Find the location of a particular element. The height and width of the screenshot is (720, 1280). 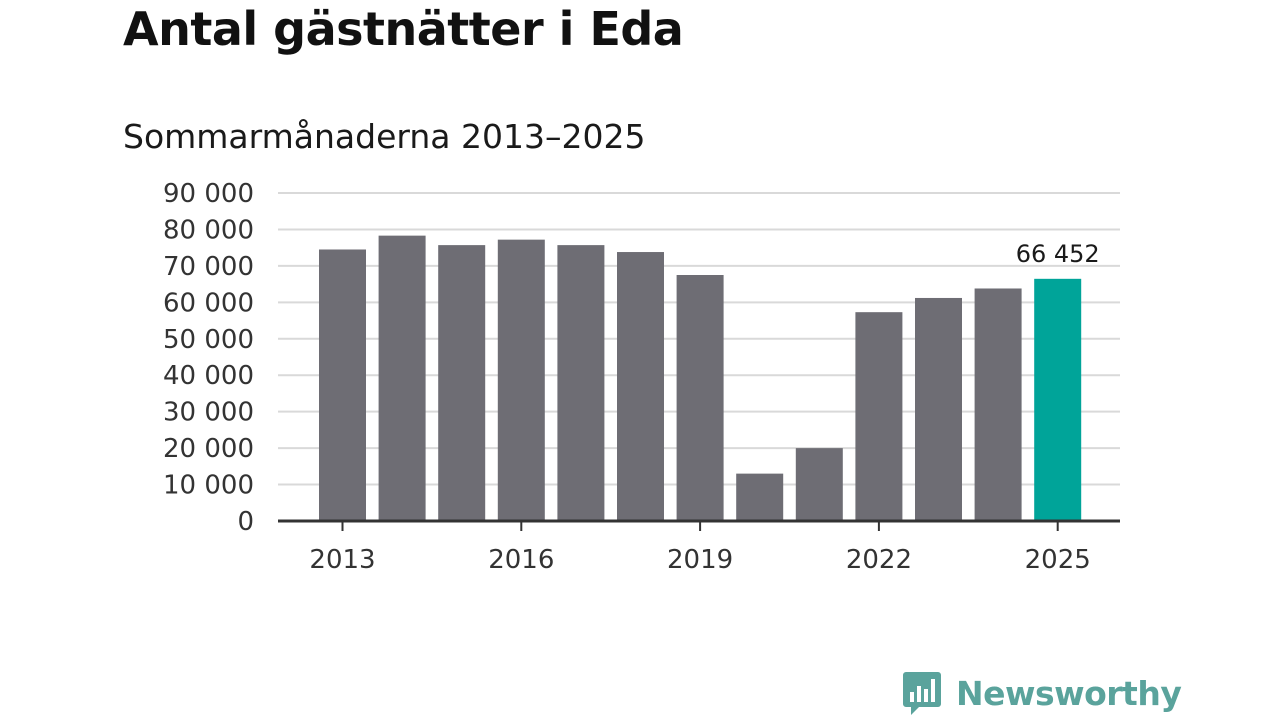

x-tick-label: 2025 is located at coordinates (1058, 560).